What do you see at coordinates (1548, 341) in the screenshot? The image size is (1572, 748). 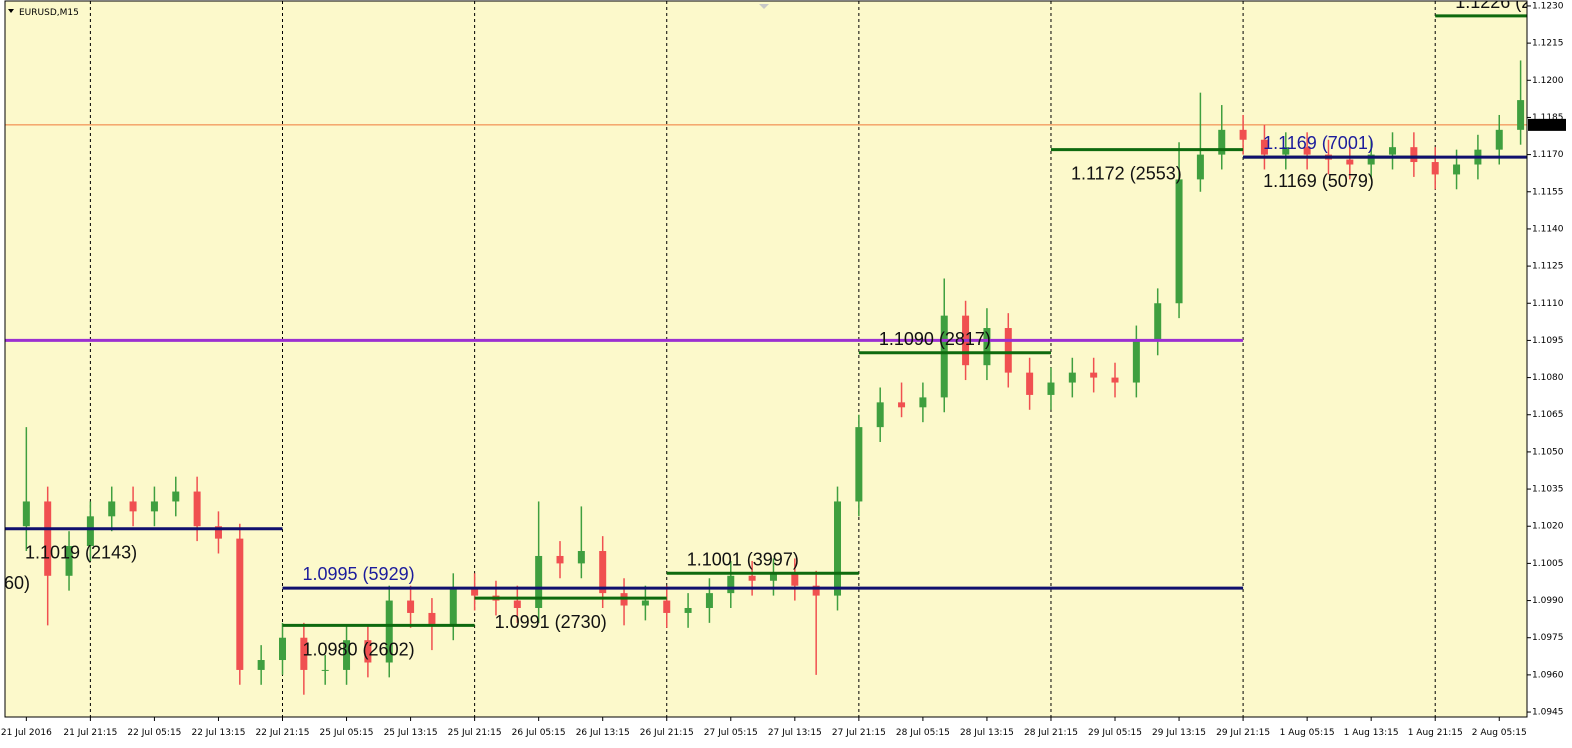 I see `y-tick-label: 1.1095` at bounding box center [1548, 341].